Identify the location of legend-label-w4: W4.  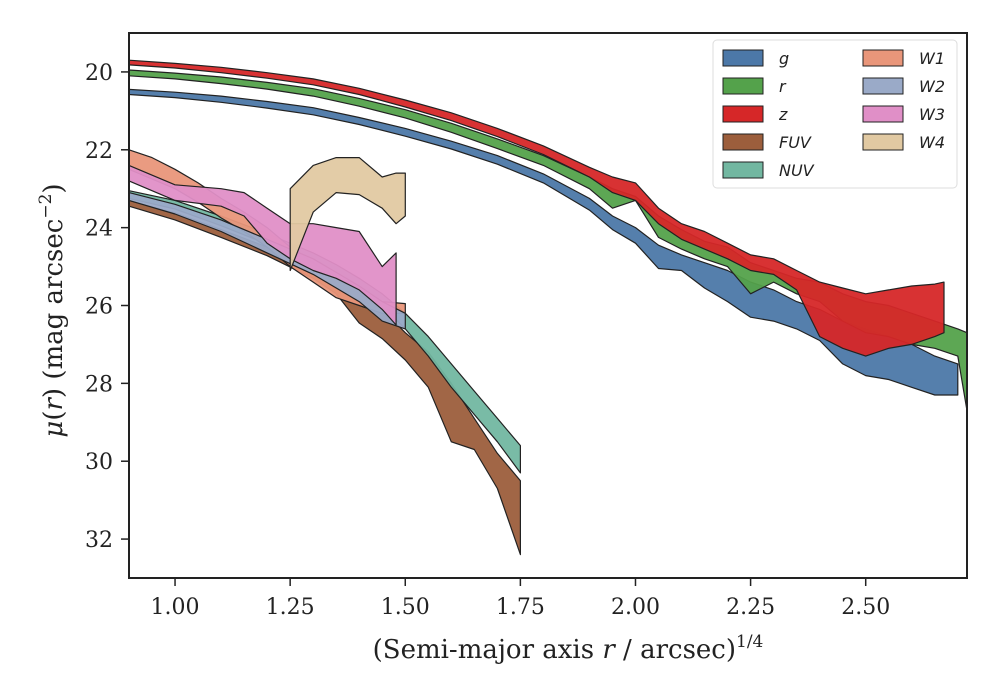
(932, 142).